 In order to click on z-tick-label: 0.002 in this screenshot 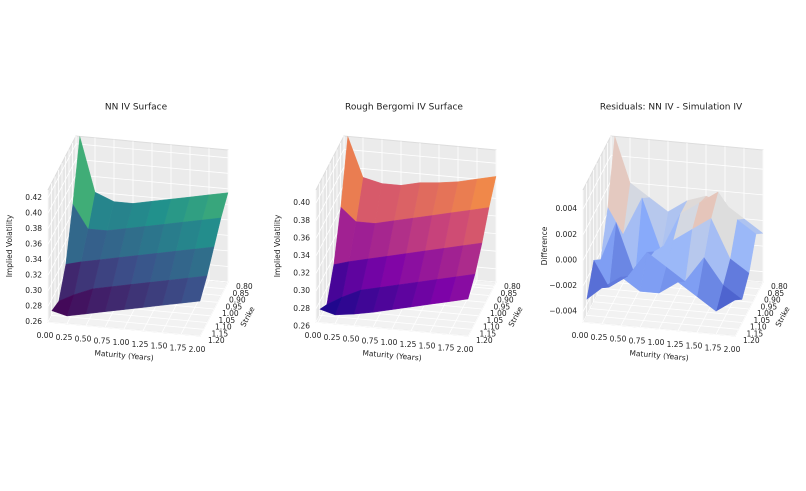, I will do `click(567, 234)`.